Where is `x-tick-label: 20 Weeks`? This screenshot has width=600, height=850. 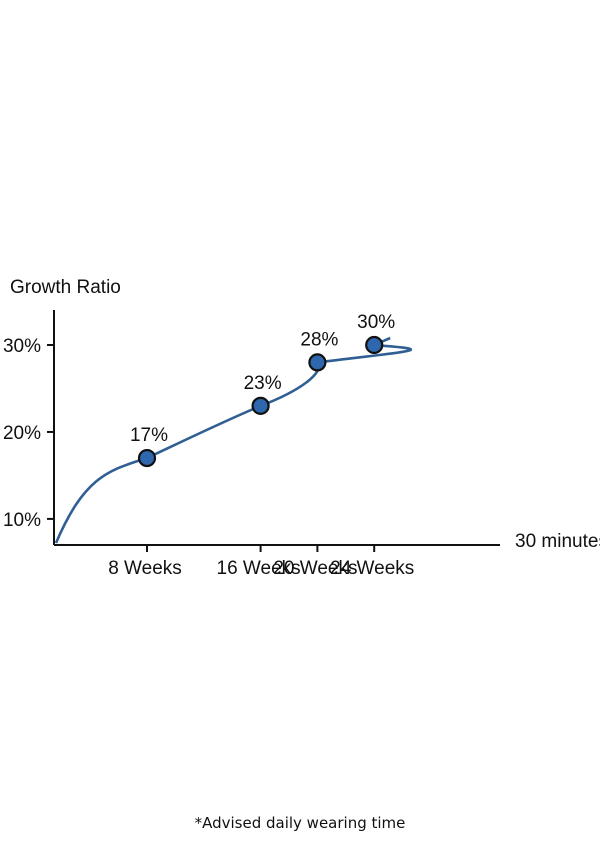
x-tick-label: 20 Weeks is located at coordinates (315, 568).